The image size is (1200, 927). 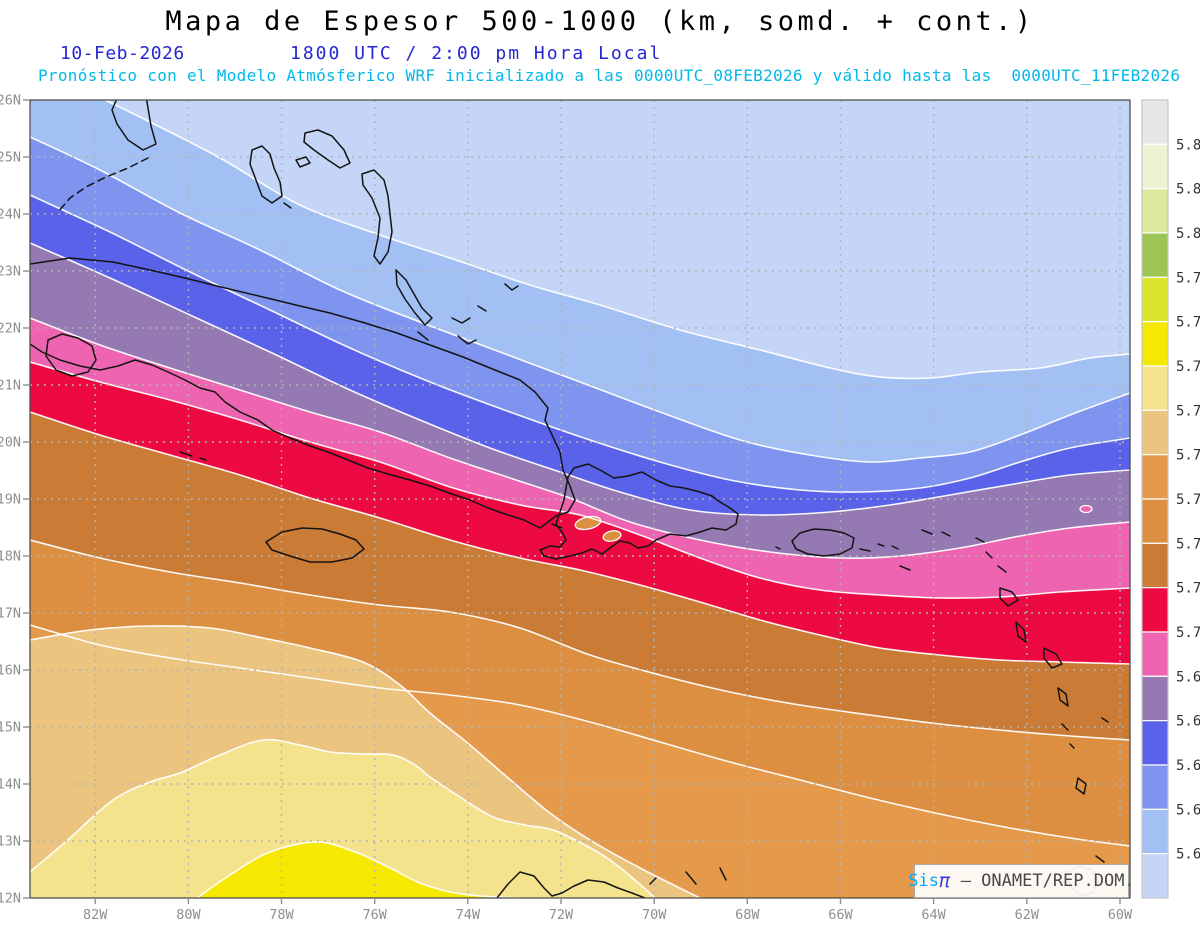 What do you see at coordinates (1188, 766) in the screenshot?
I see `colorbar-label: 5.664` at bounding box center [1188, 766].